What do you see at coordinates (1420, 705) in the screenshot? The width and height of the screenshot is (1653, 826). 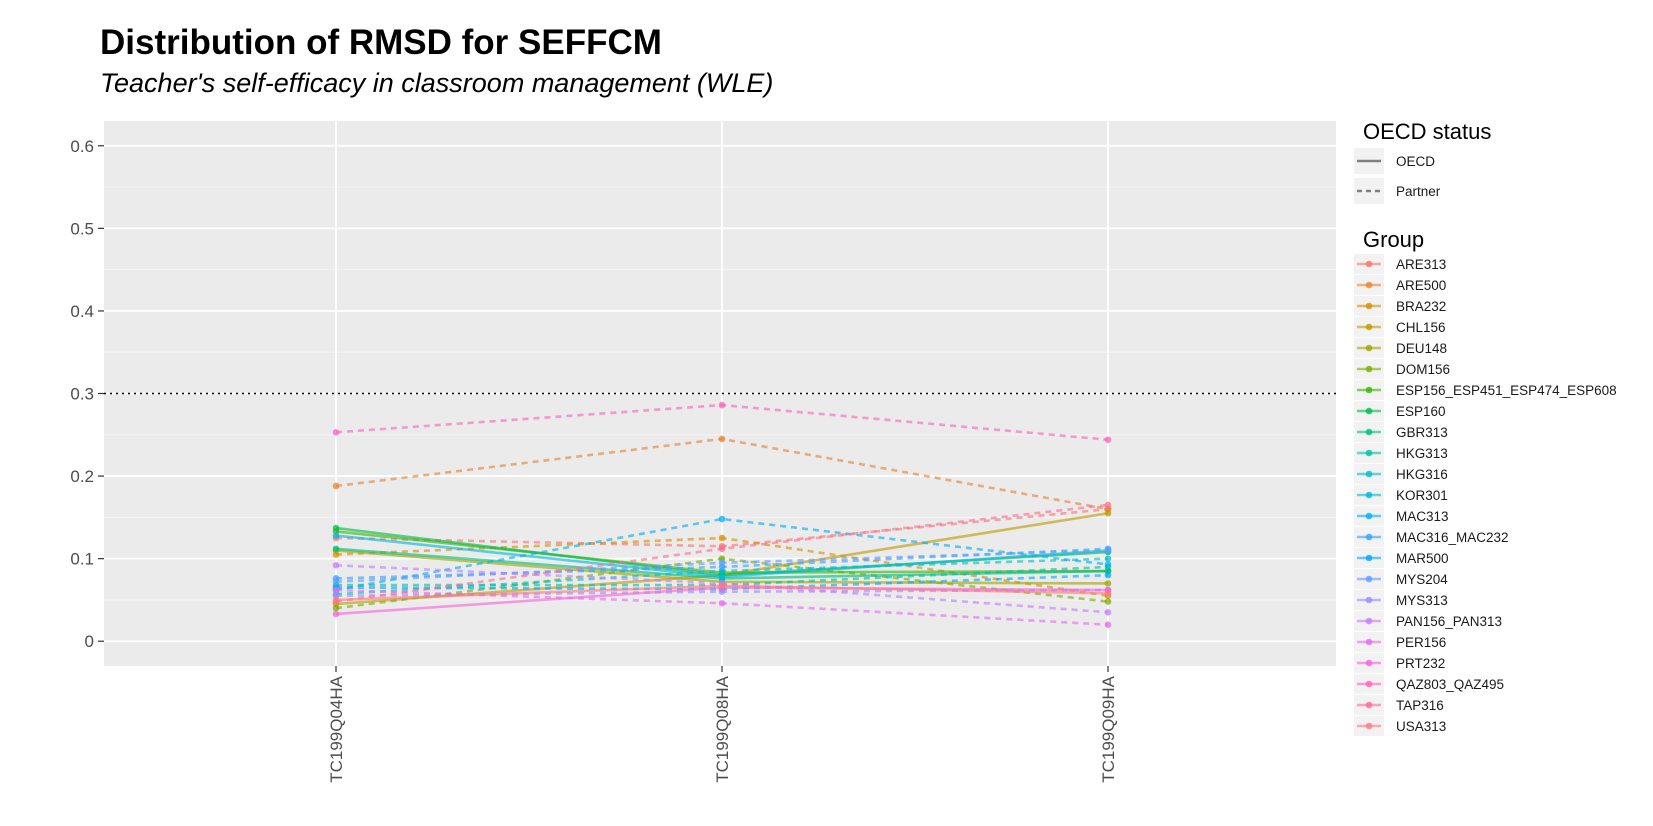 I see `legend-group-label: TAP316` at bounding box center [1420, 705].